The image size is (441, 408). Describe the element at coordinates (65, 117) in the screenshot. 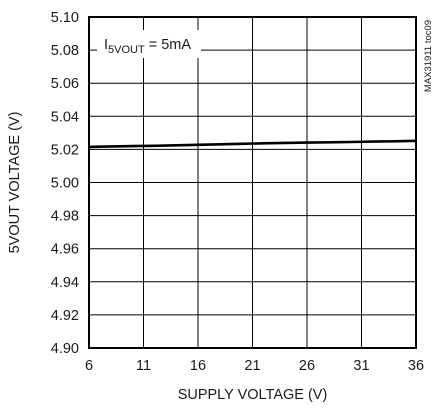

I see `y-tick-label: 5.04` at that location.